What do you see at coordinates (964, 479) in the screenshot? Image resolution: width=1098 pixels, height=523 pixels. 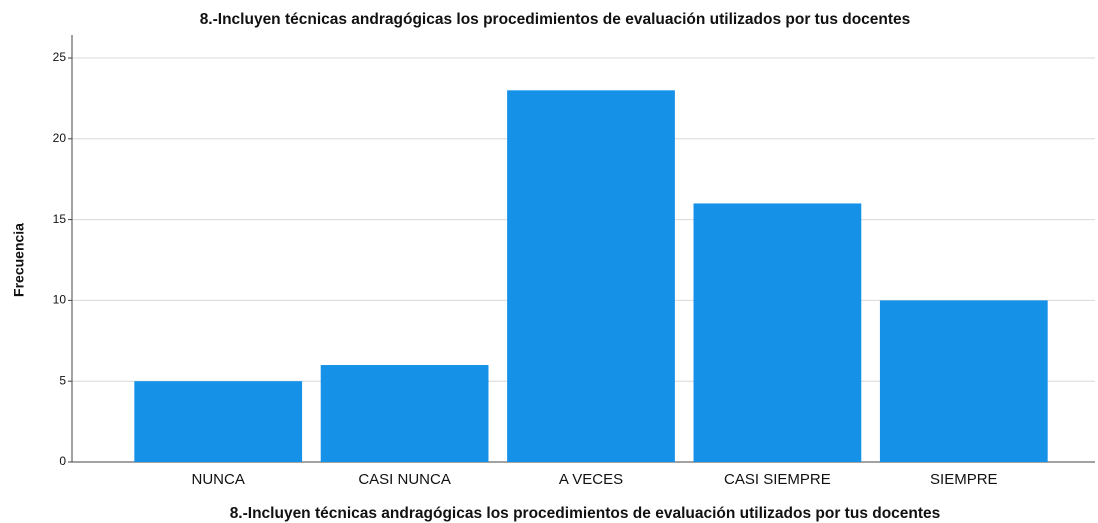 I see `x-tick-label: SIEMPRE` at bounding box center [964, 479].